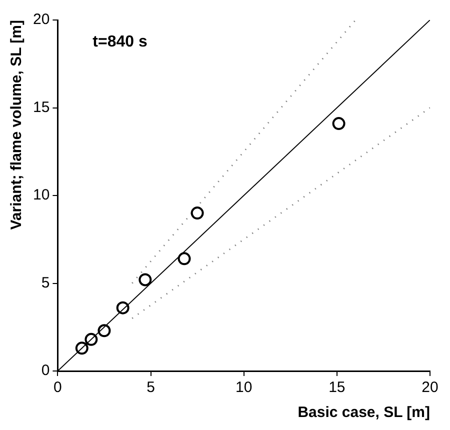 This screenshot has height=430, width=450. I want to click on x-tick-label: 15, so click(337, 387).